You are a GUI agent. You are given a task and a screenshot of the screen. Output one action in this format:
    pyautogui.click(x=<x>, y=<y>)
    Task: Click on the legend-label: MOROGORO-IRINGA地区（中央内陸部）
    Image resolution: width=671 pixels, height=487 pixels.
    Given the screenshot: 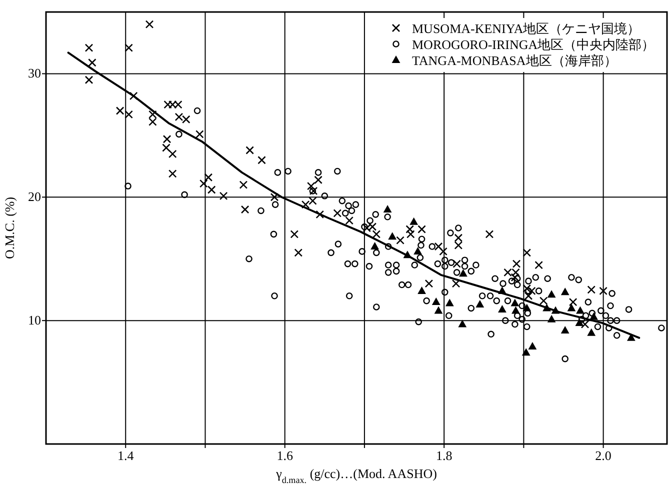 What is the action you would take?
    pyautogui.click(x=533, y=44)
    